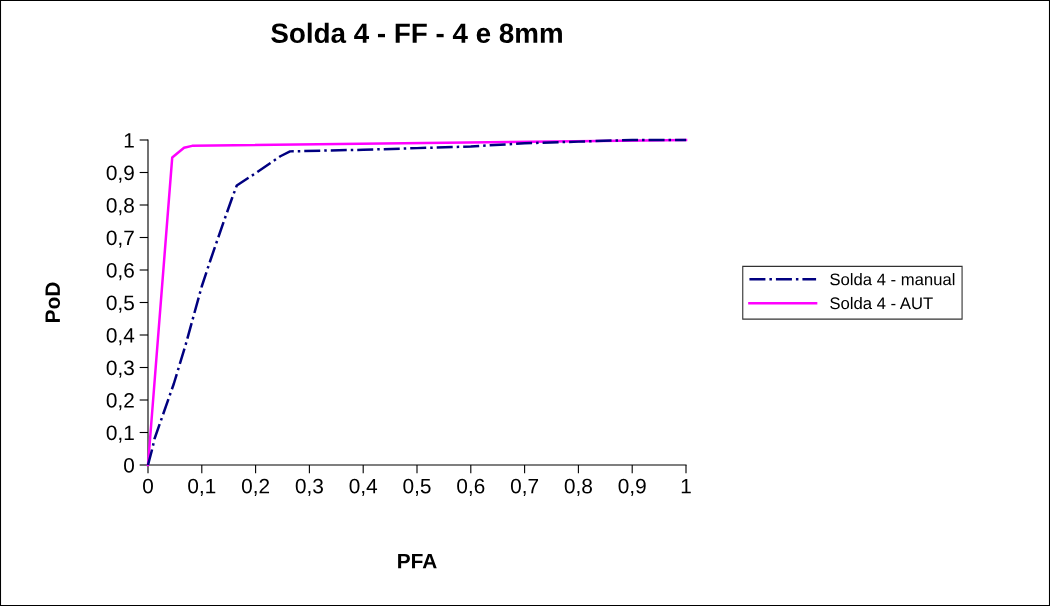 The width and height of the screenshot is (1050, 606). What do you see at coordinates (471, 487) in the screenshot?
I see `x-tick-label: 0,6` at bounding box center [471, 487].